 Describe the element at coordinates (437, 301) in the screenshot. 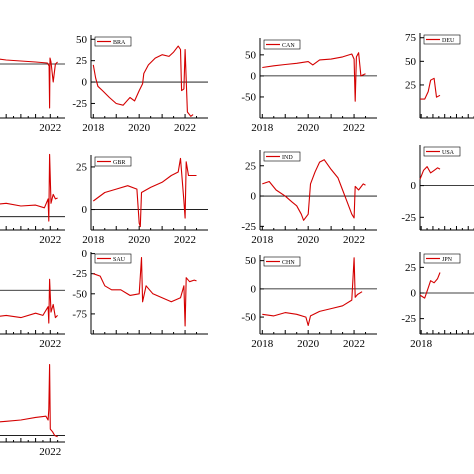

I see `chart-panel-12: 25 0 -25 2018 JPN` at that location.